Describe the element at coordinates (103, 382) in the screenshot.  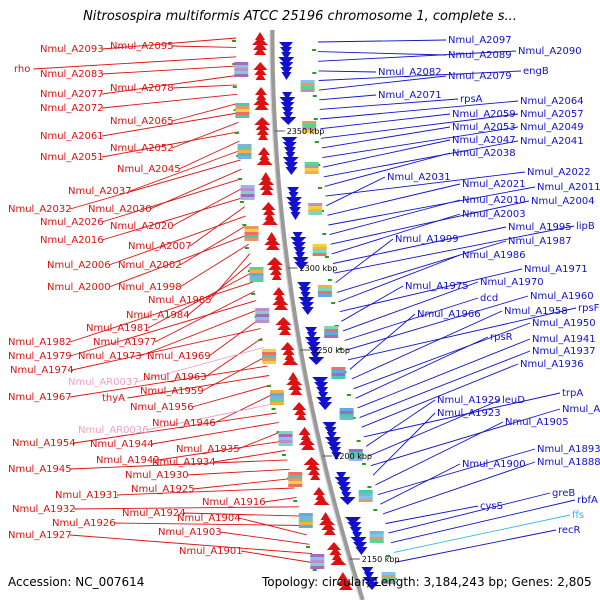
I see `gene-label-left: Nmul_AR0037` at that location.